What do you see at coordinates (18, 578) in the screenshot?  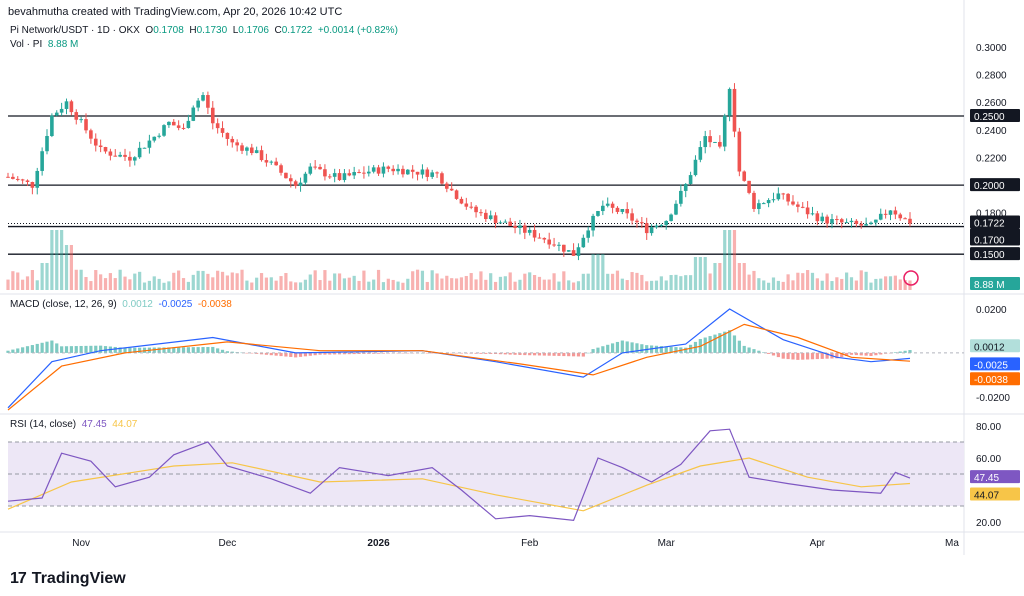 I see `tradingview-logo-icon: 17` at bounding box center [18, 578].